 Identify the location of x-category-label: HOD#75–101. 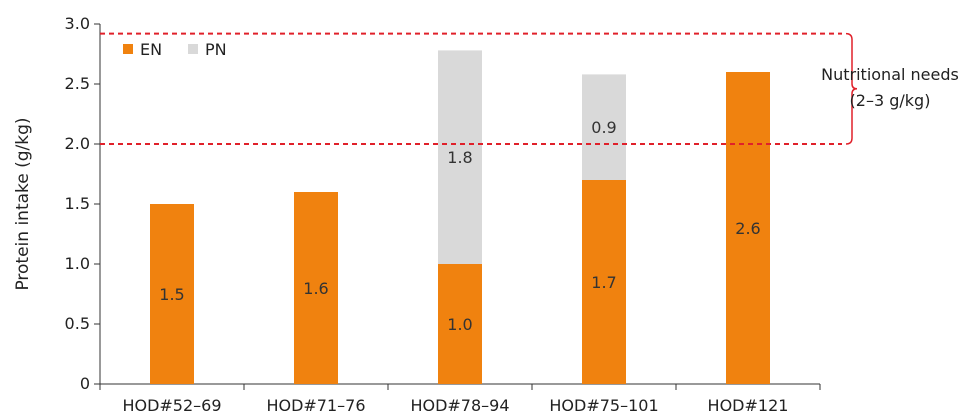
(603, 405).